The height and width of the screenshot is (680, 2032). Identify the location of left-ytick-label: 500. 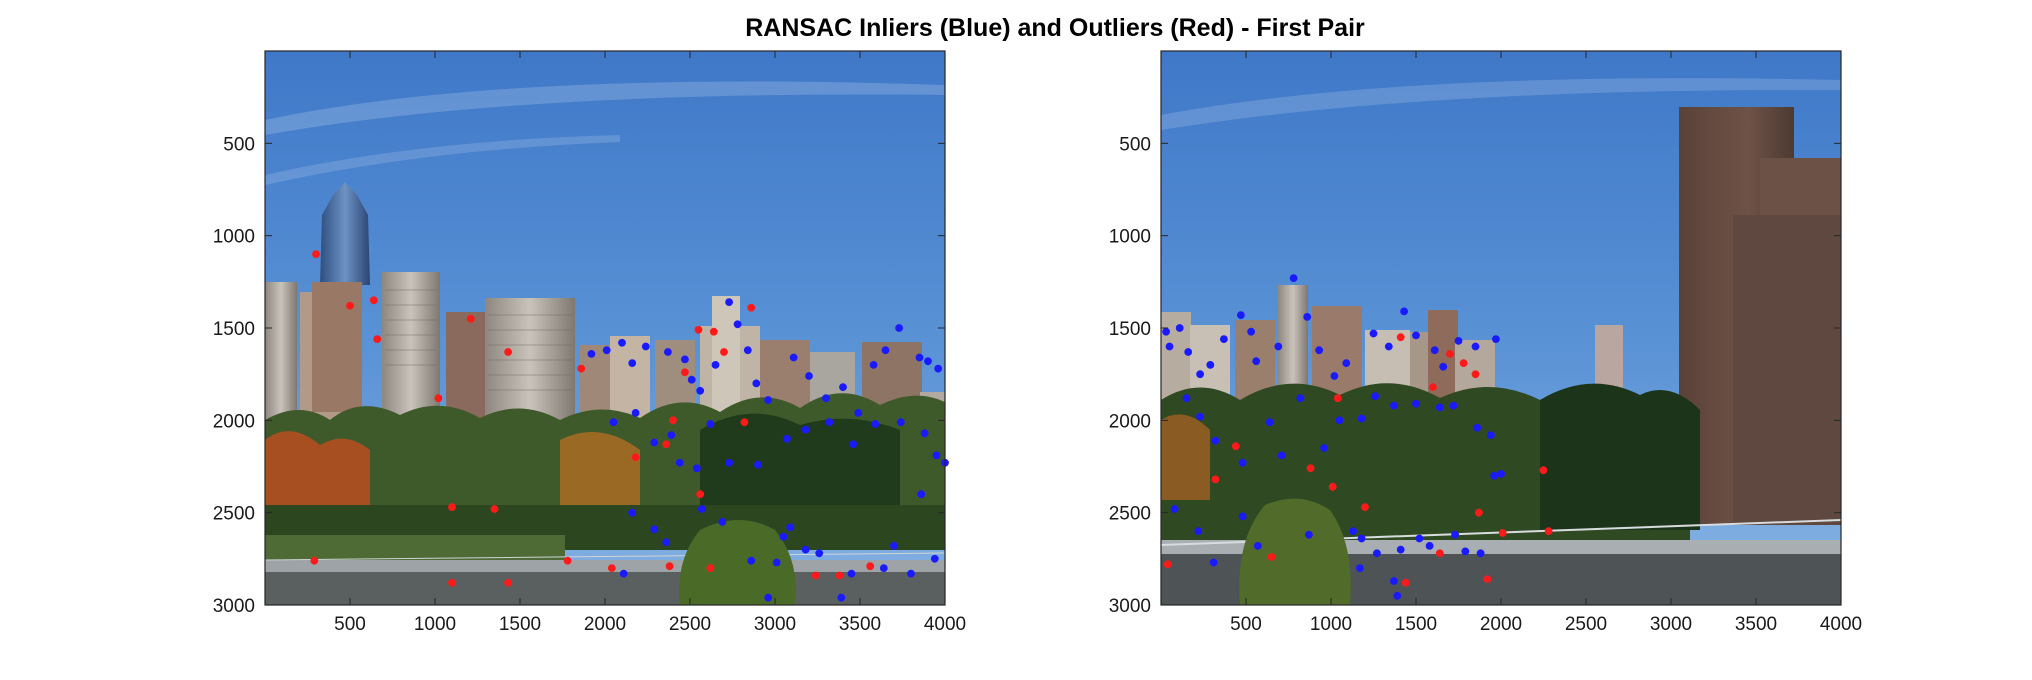
(239, 144).